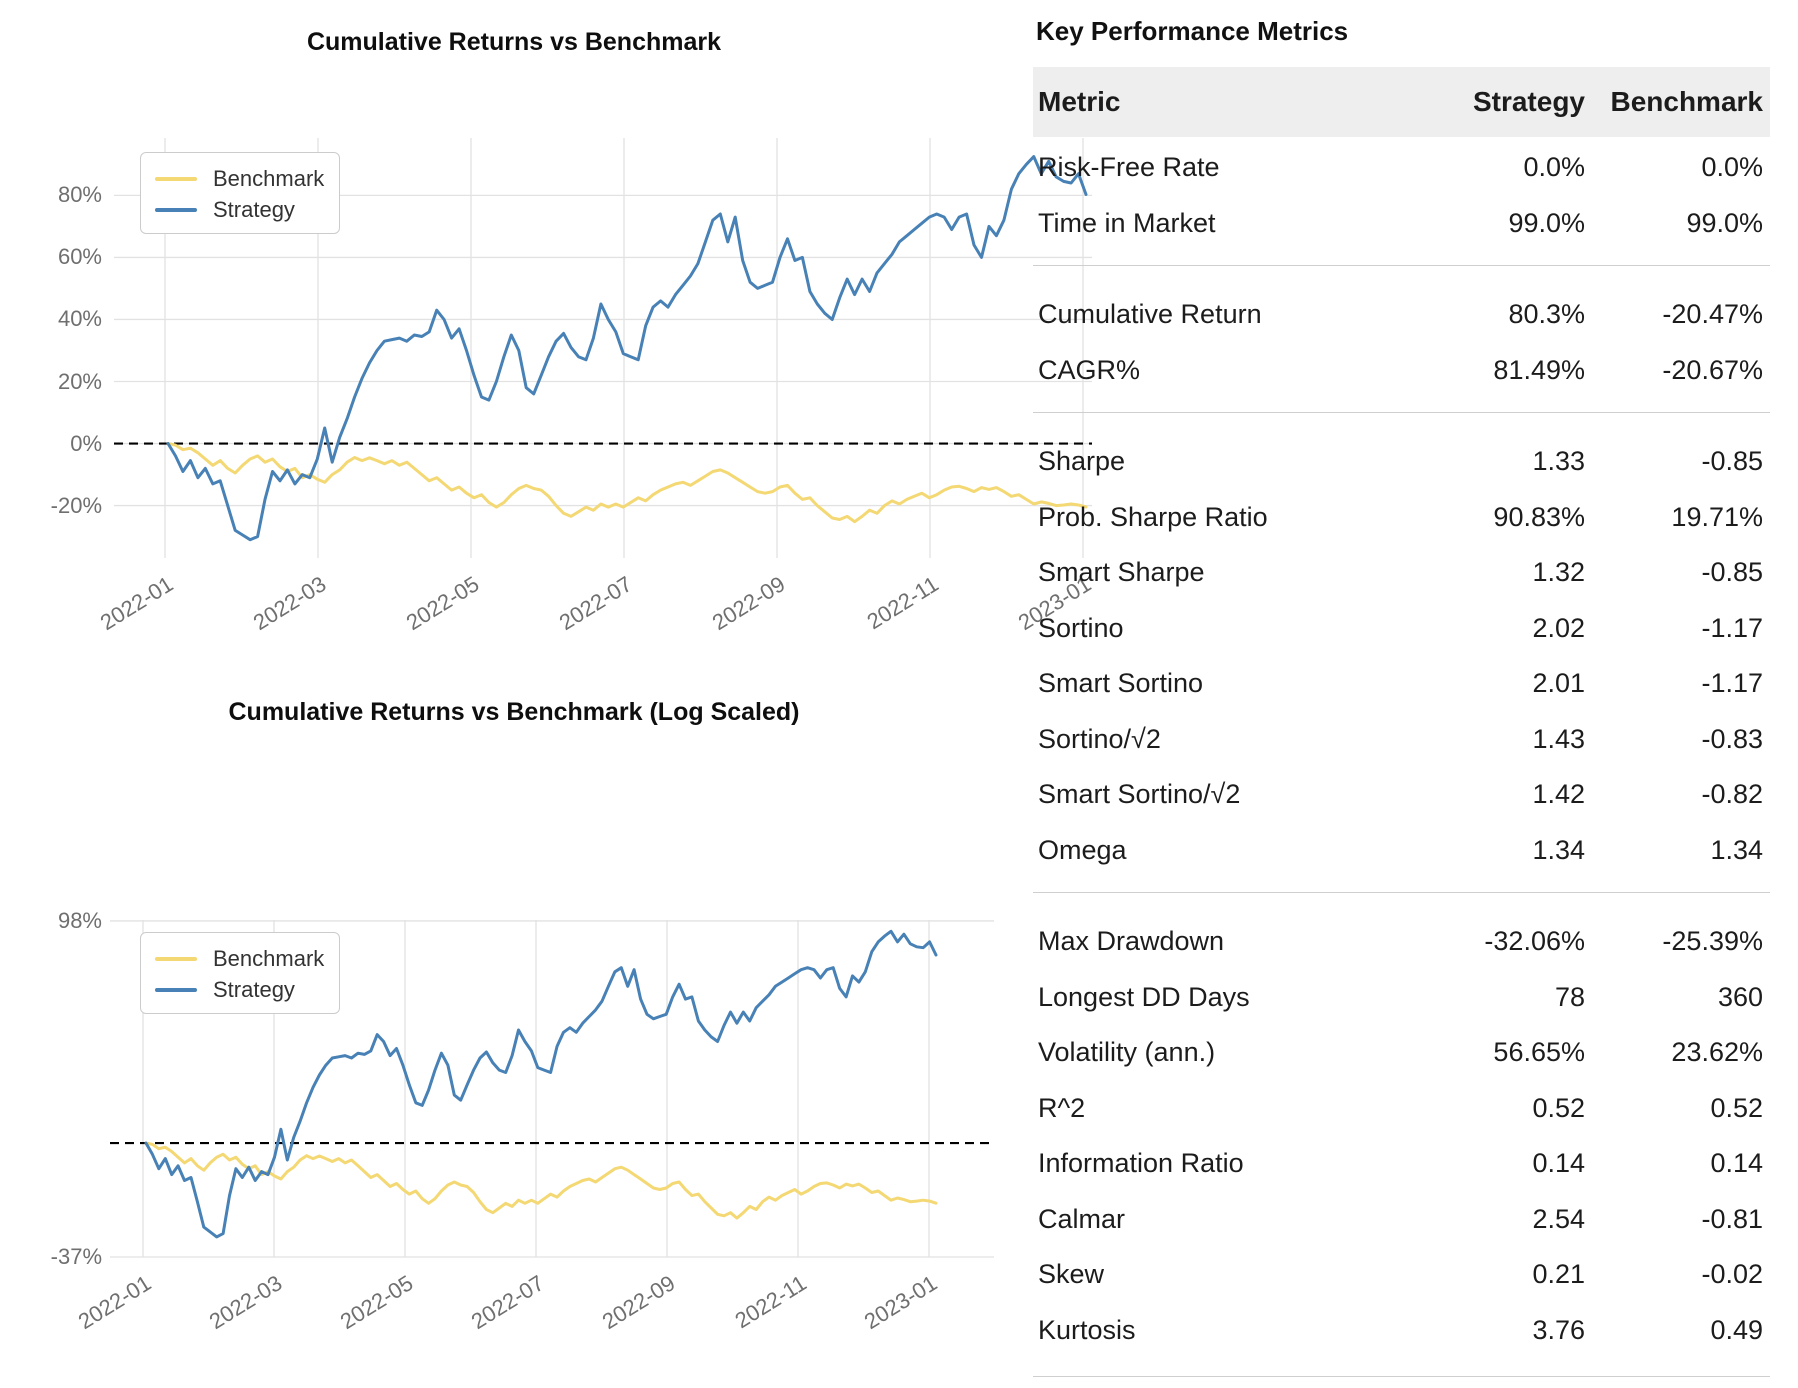 The image size is (1798, 1388). Describe the element at coordinates (1732, 794) in the screenshot. I see `benchmark-value: -0.82` at that location.